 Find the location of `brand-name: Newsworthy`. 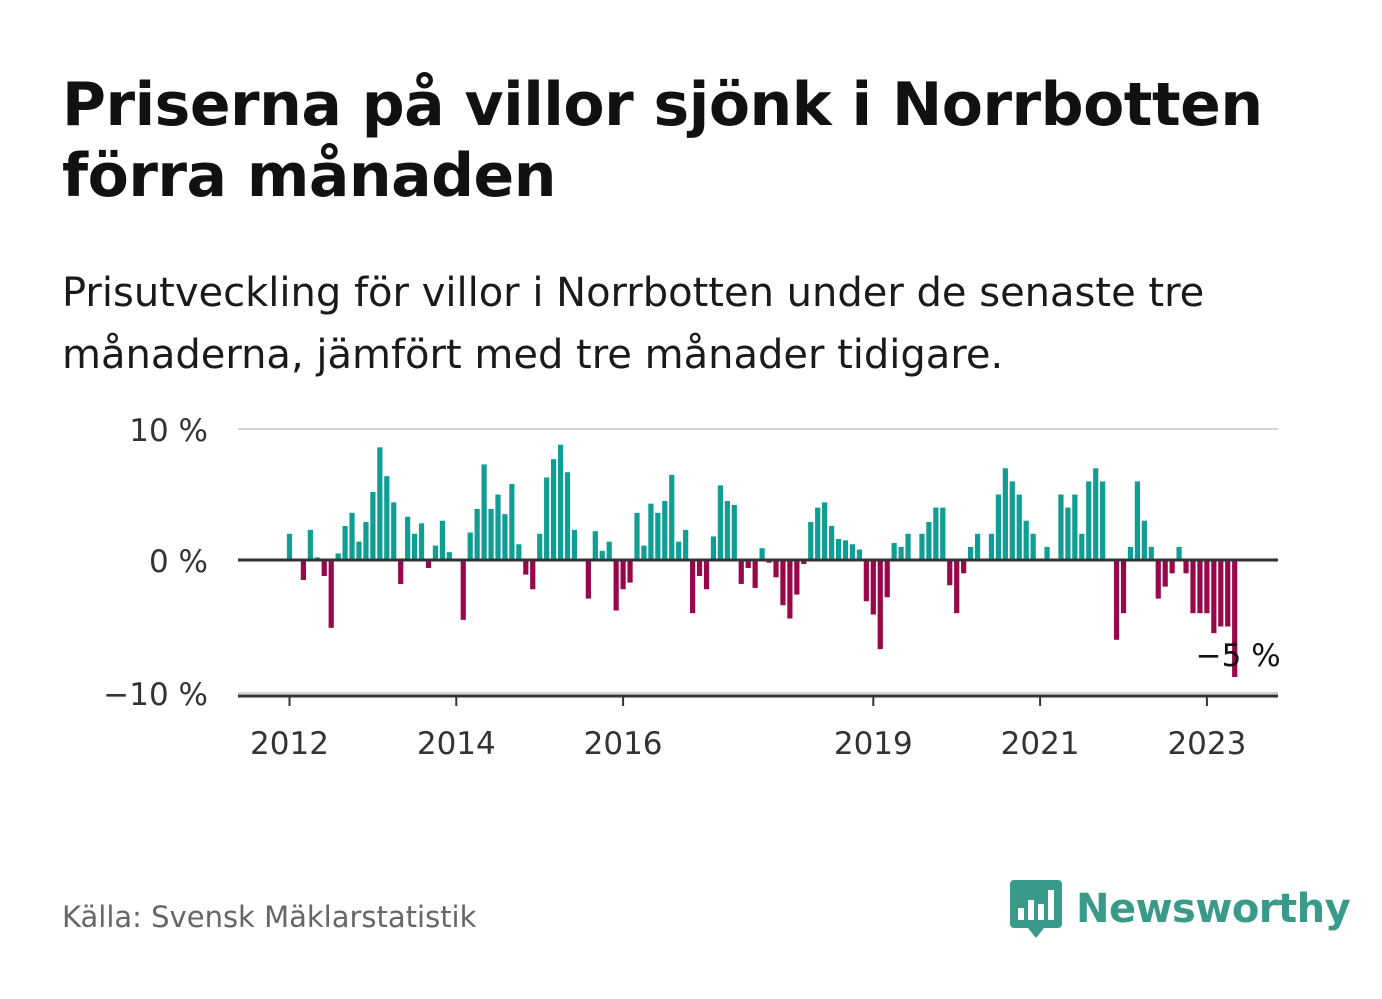

brand-name: Newsworthy is located at coordinates (1213, 909).